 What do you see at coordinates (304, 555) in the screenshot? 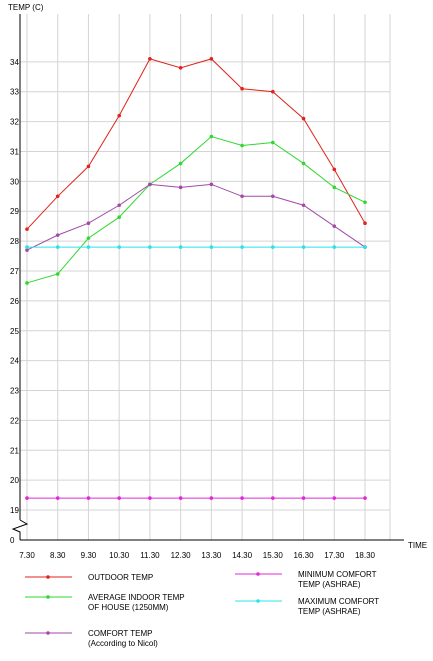
I see `x-tick-label: 16.30` at bounding box center [304, 555].